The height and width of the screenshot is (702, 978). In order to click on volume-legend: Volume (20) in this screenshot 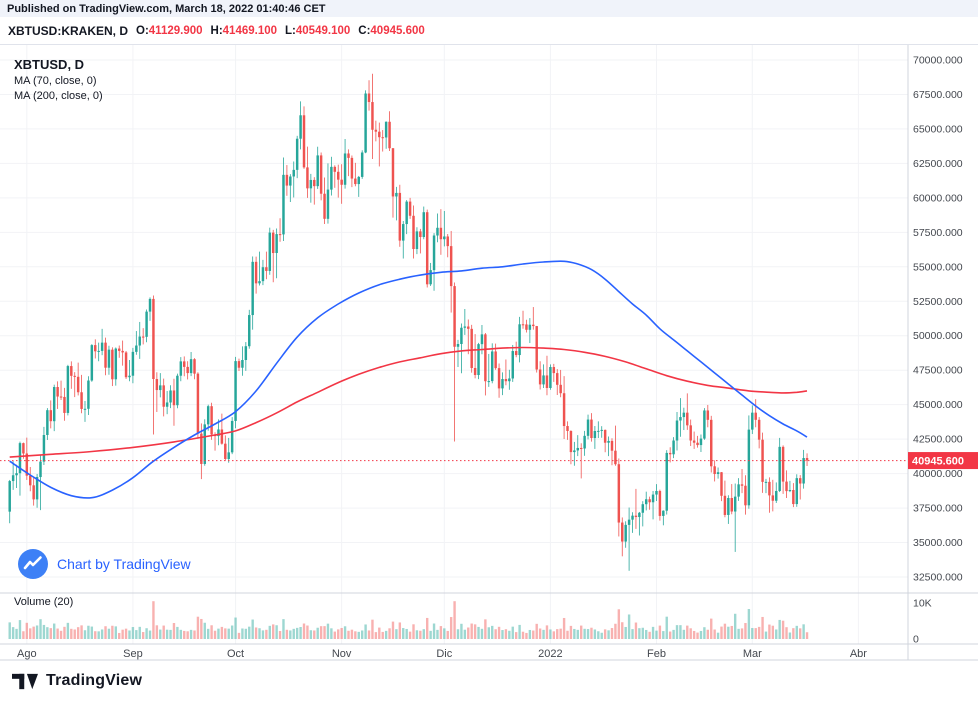, I will do `click(44, 602)`.